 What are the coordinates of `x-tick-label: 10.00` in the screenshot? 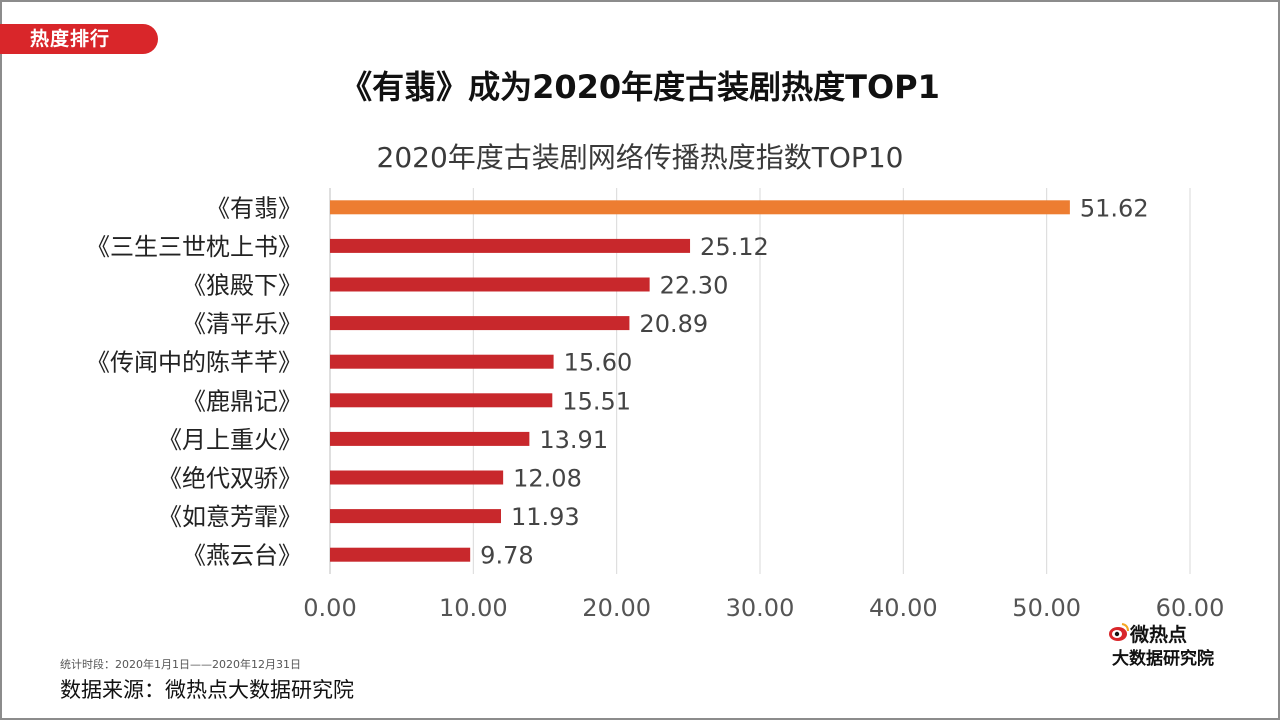 It's located at (473, 608).